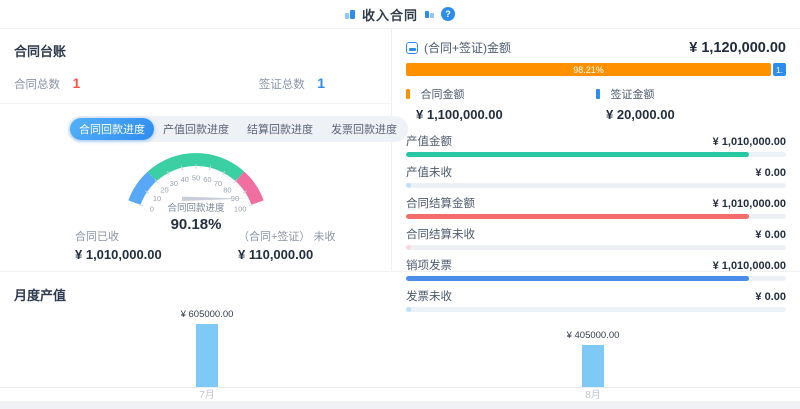  What do you see at coordinates (196, 178) in the screenshot?
I see `svg-text: 50` at bounding box center [196, 178].